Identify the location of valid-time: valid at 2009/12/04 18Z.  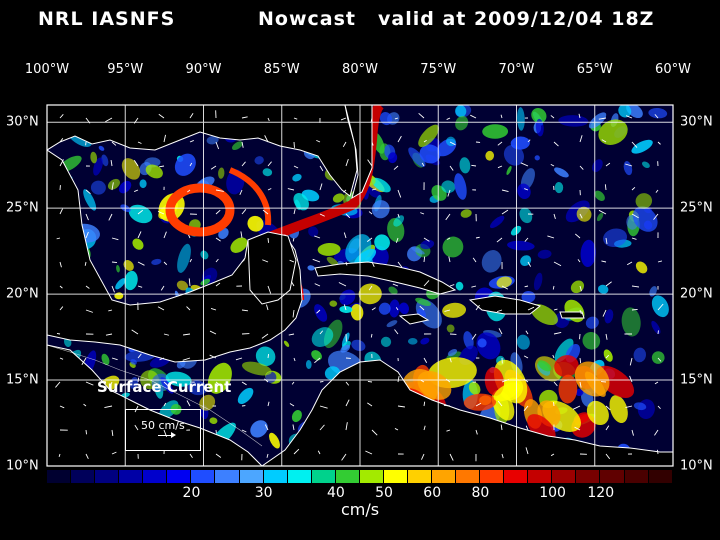
(516, 19).